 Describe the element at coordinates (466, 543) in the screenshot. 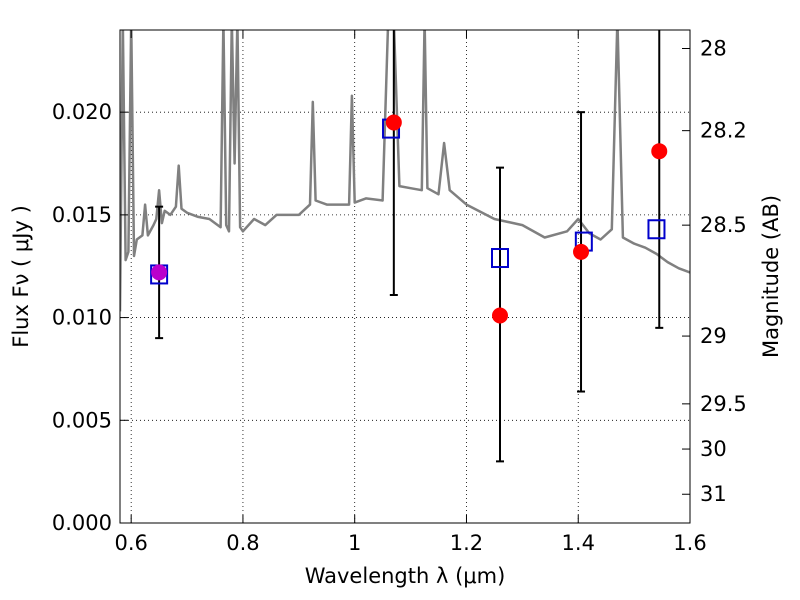

I see `x-tick-label: 1.2` at that location.